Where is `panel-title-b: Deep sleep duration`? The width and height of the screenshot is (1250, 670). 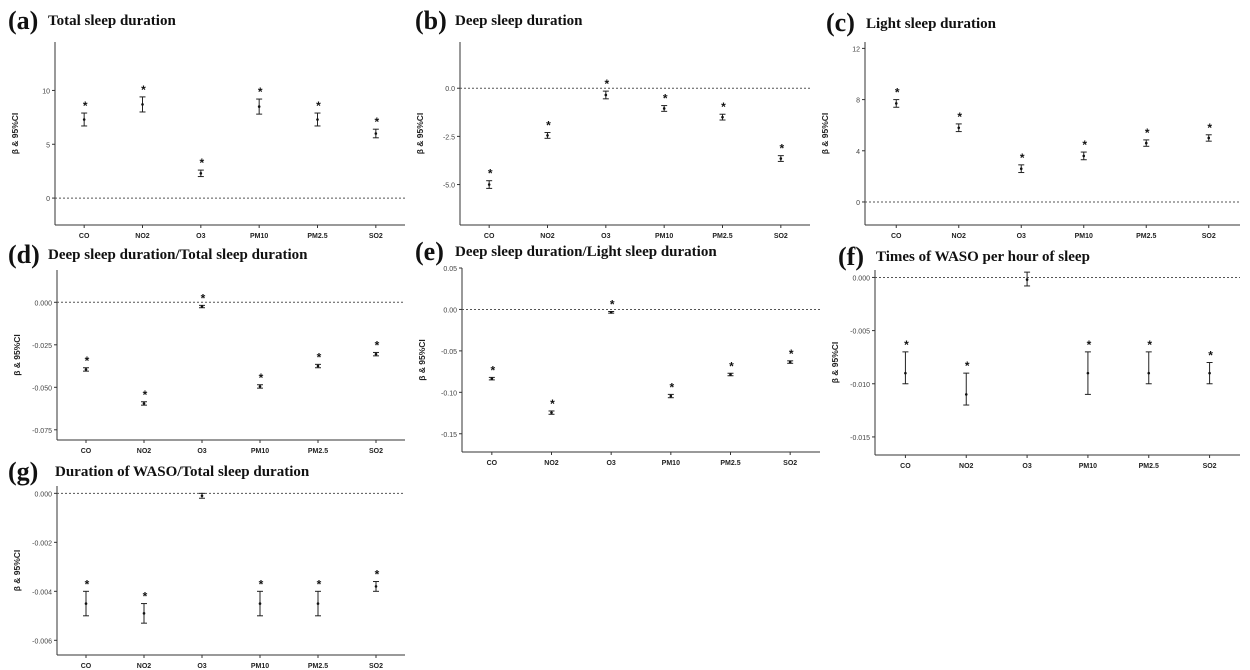
panel-title-b: Deep sleep duration is located at coordinates (519, 21).